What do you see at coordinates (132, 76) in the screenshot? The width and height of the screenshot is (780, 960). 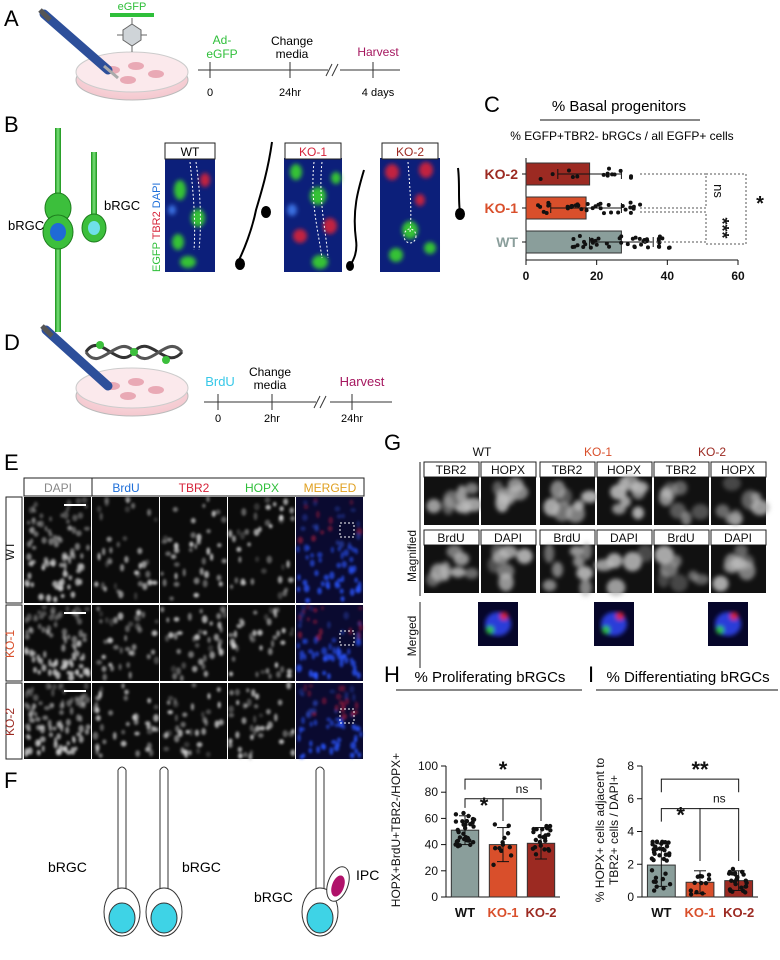 I see `culture-dish-illustration-a` at bounding box center [132, 76].